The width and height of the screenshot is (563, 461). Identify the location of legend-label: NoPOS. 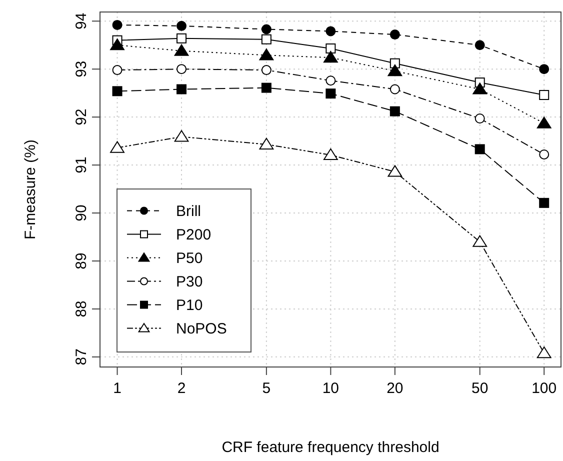
(201, 329).